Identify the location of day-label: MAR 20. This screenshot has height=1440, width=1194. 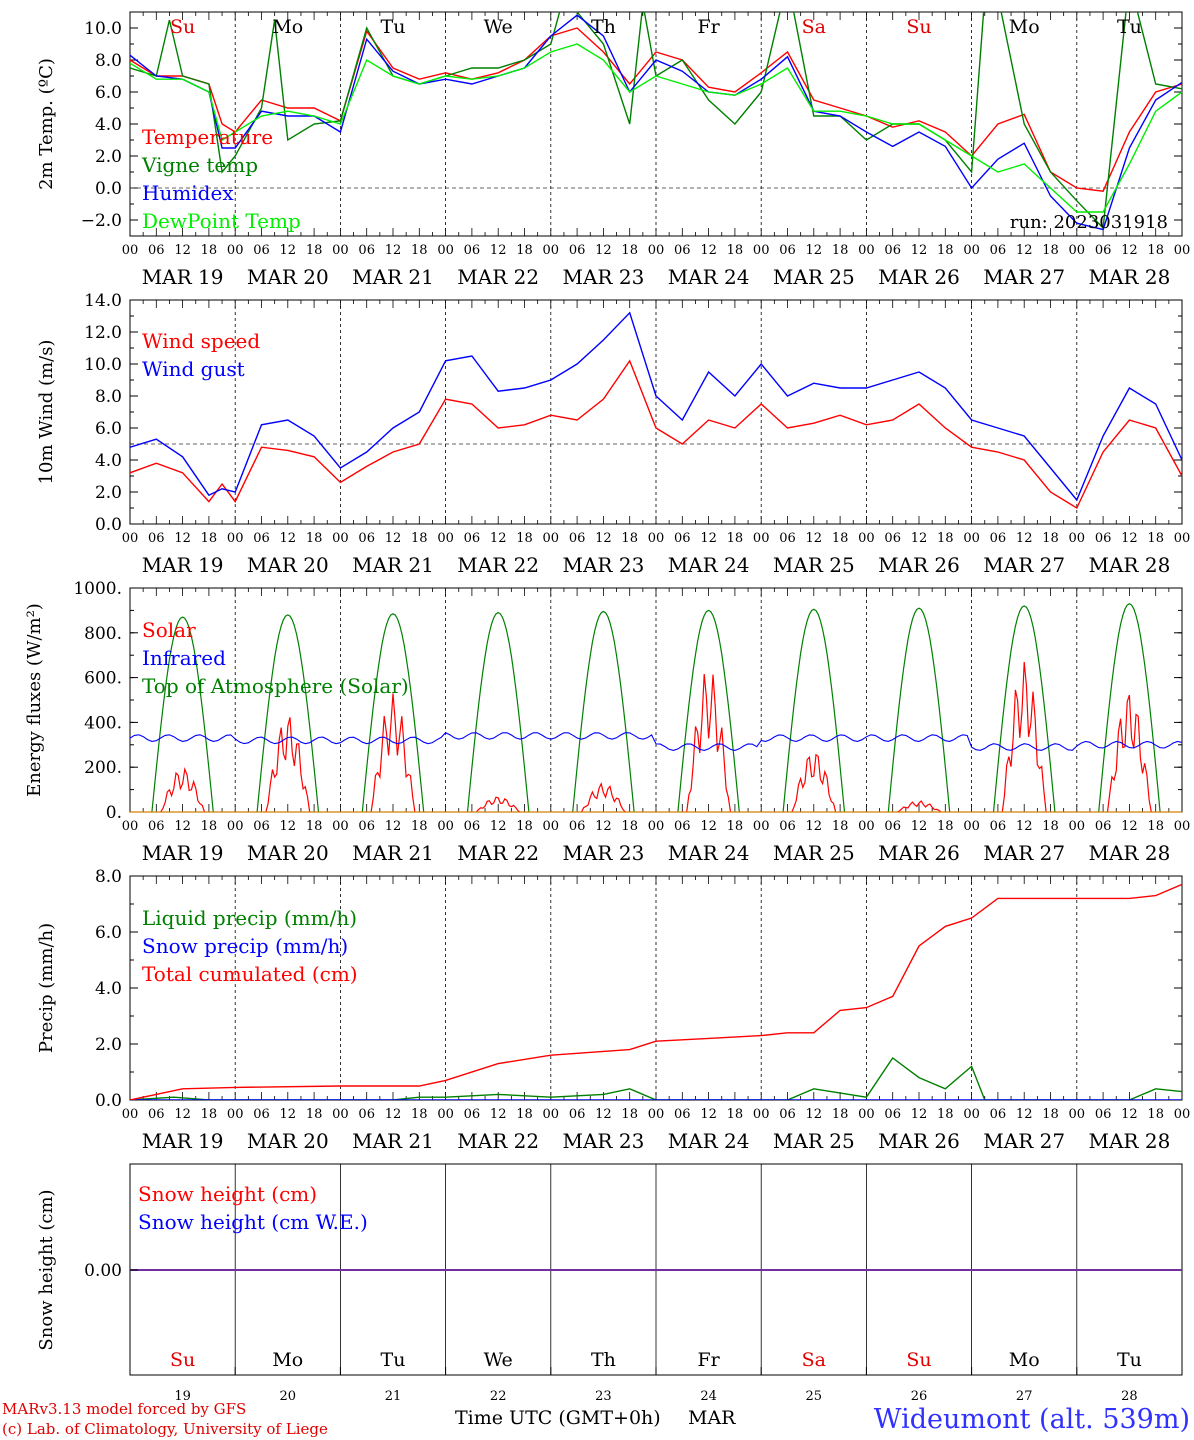
(288, 853).